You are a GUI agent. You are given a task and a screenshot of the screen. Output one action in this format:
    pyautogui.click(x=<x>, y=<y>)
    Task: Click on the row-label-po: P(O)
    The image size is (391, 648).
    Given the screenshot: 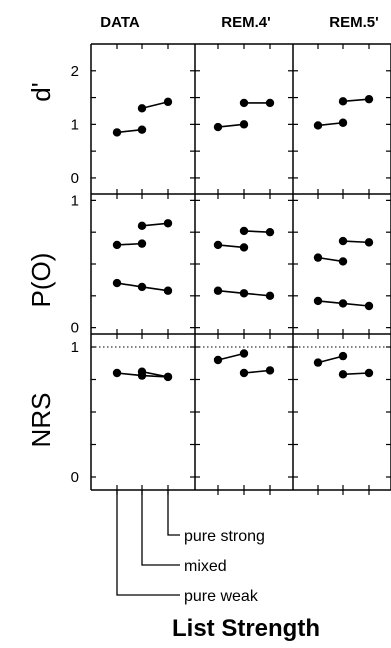 What is the action you would take?
    pyautogui.click(x=41, y=280)
    